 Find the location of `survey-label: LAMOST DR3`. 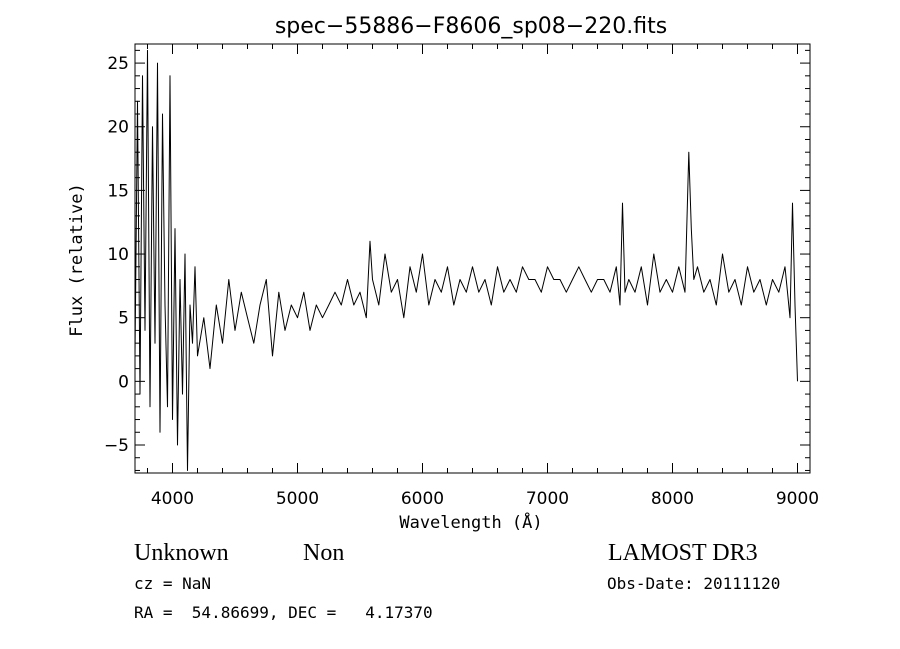

survey-label: LAMOST DR3 is located at coordinates (683, 553).